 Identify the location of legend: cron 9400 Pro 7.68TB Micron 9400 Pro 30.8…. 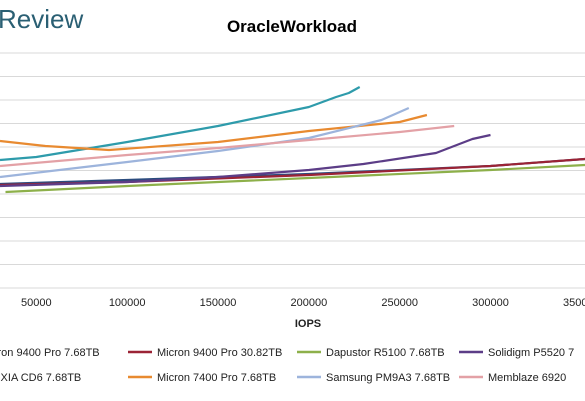
(287, 365).